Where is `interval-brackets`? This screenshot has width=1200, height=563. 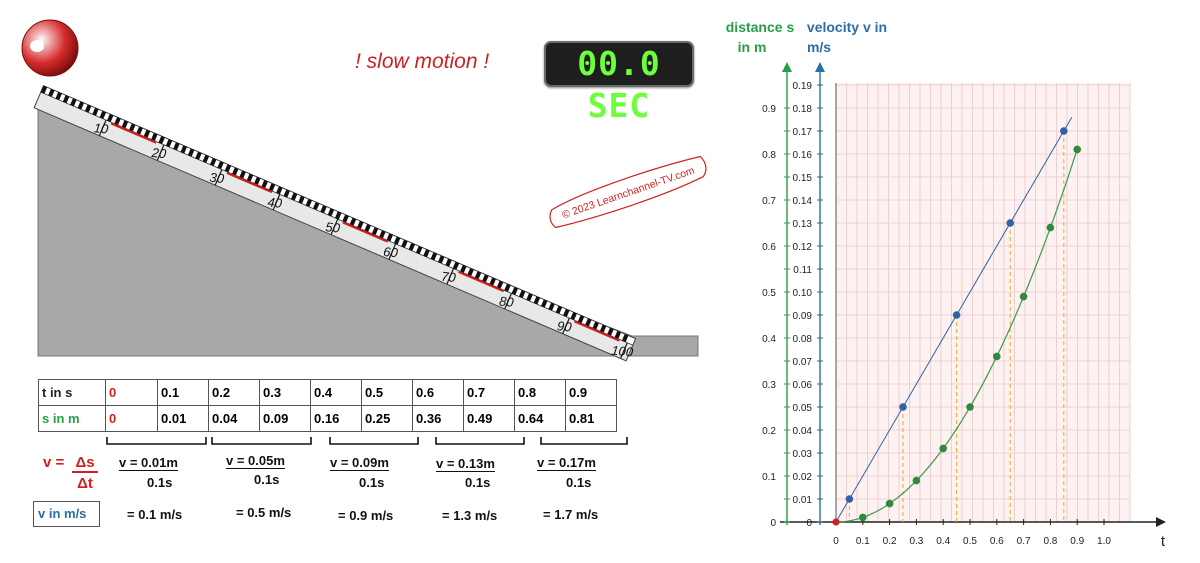
interval-brackets is located at coordinates (367, 441).